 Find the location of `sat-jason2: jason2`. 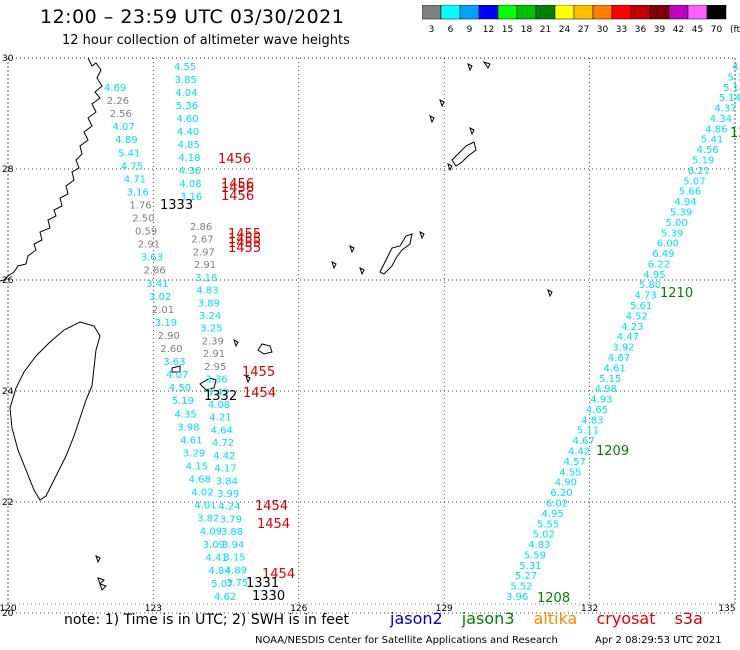

sat-jason2: jason2 is located at coordinates (416, 618).